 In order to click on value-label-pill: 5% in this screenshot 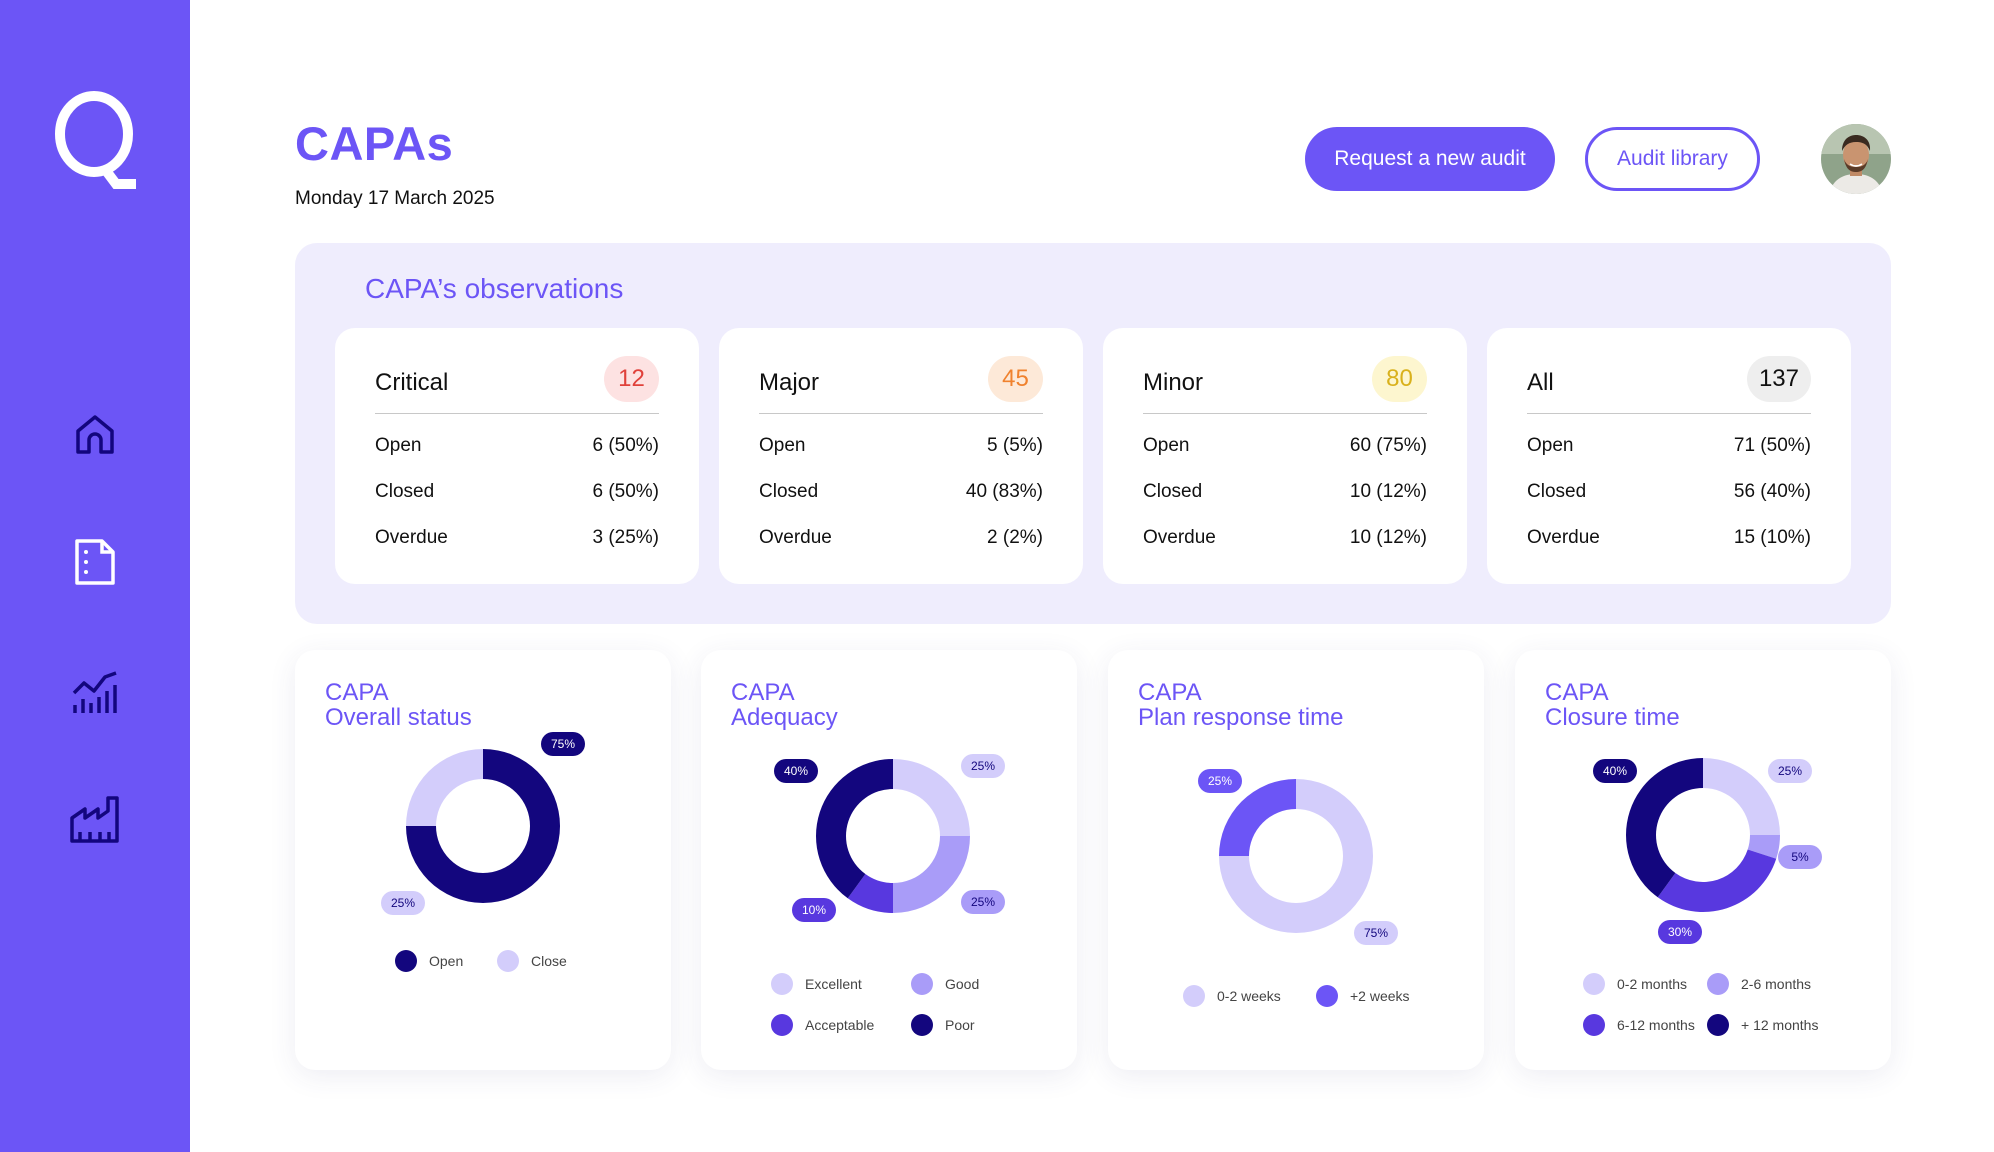, I will do `click(1800, 857)`.